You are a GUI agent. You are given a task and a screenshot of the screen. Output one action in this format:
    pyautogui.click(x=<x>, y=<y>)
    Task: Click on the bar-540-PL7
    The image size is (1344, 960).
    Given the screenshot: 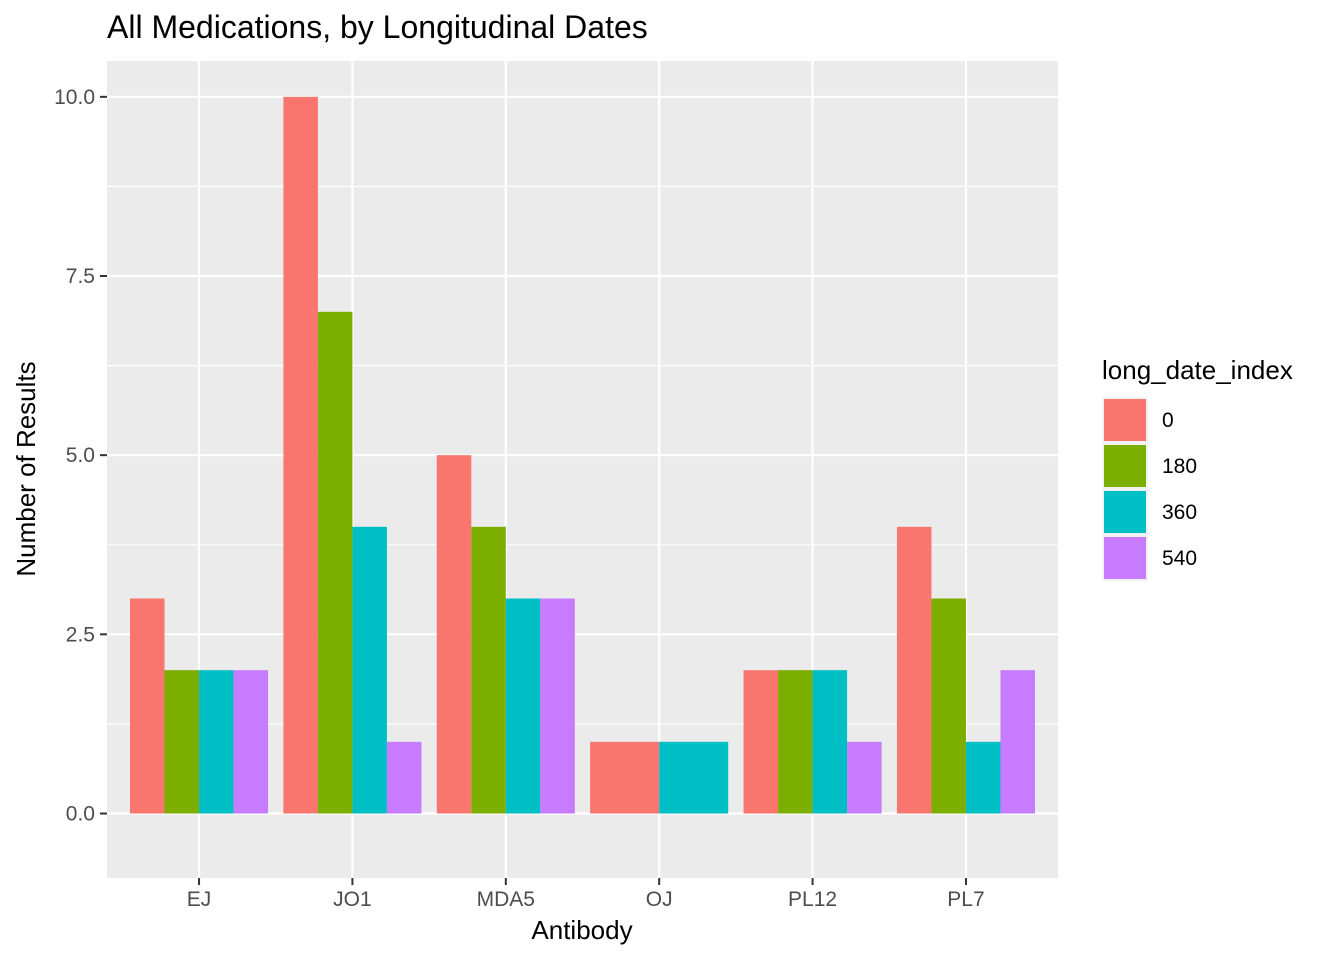 What is the action you would take?
    pyautogui.click(x=1017, y=742)
    